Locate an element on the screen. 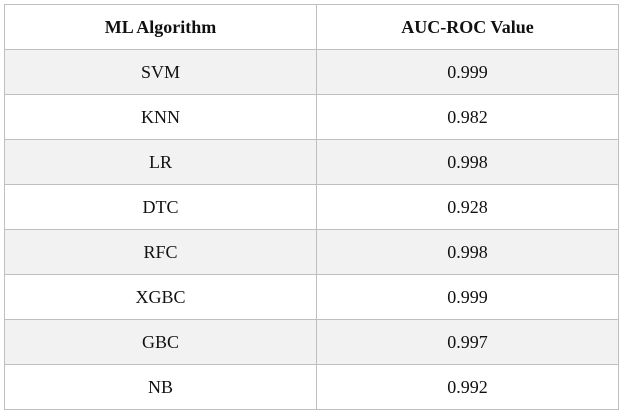 Image resolution: width=622 pixels, height=418 pixels. table-row: LR 0.998 is located at coordinates (311, 162).